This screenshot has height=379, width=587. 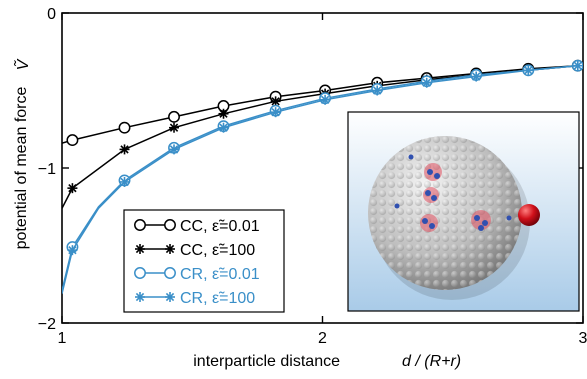 What do you see at coordinates (62, 338) in the screenshot?
I see `x-tick-label: 1` at bounding box center [62, 338].